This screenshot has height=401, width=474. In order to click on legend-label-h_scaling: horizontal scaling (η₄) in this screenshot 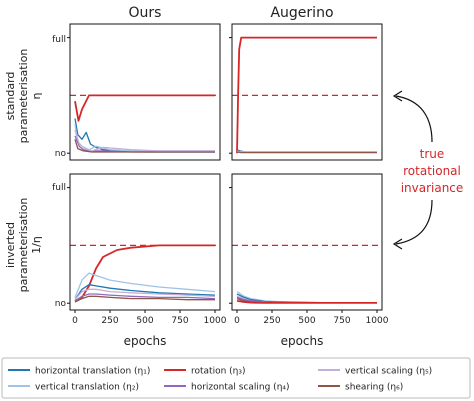, I will do `click(240, 388)`.